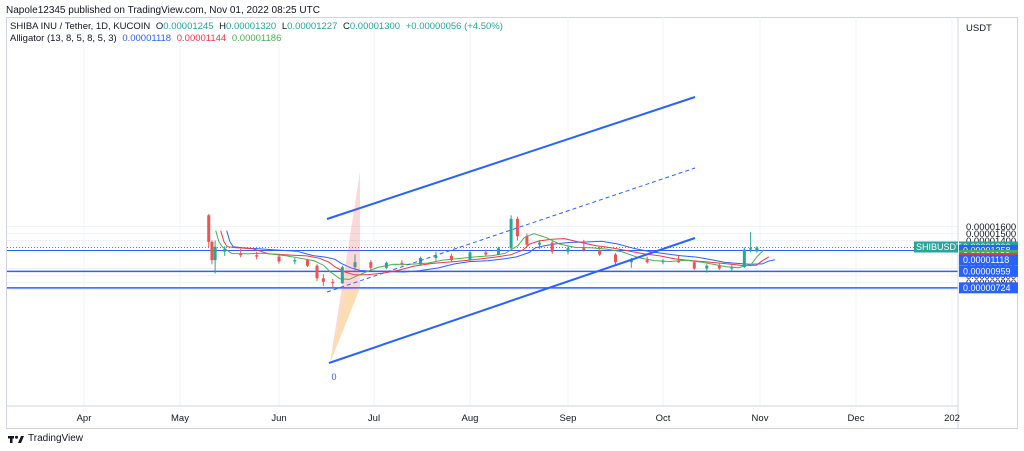 Image resolution: width=1024 pixels, height=451 pixels. What do you see at coordinates (979, 28) in the screenshot?
I see `currency-label: USDT` at bounding box center [979, 28].